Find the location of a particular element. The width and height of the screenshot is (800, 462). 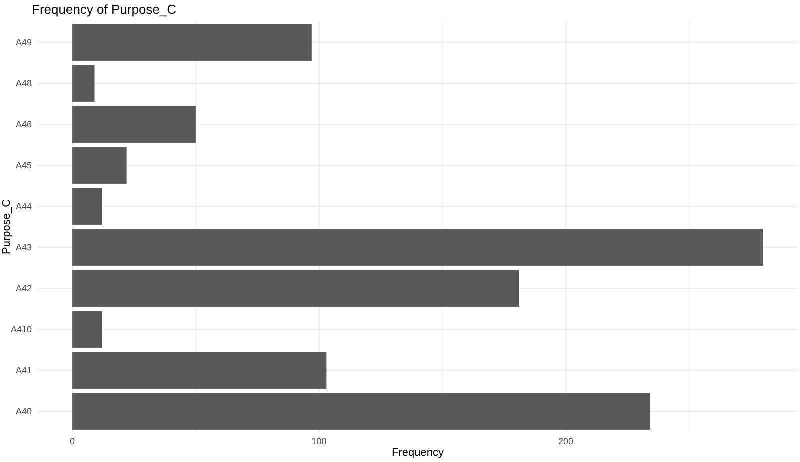

y-tick-label: A44 is located at coordinates (24, 206).